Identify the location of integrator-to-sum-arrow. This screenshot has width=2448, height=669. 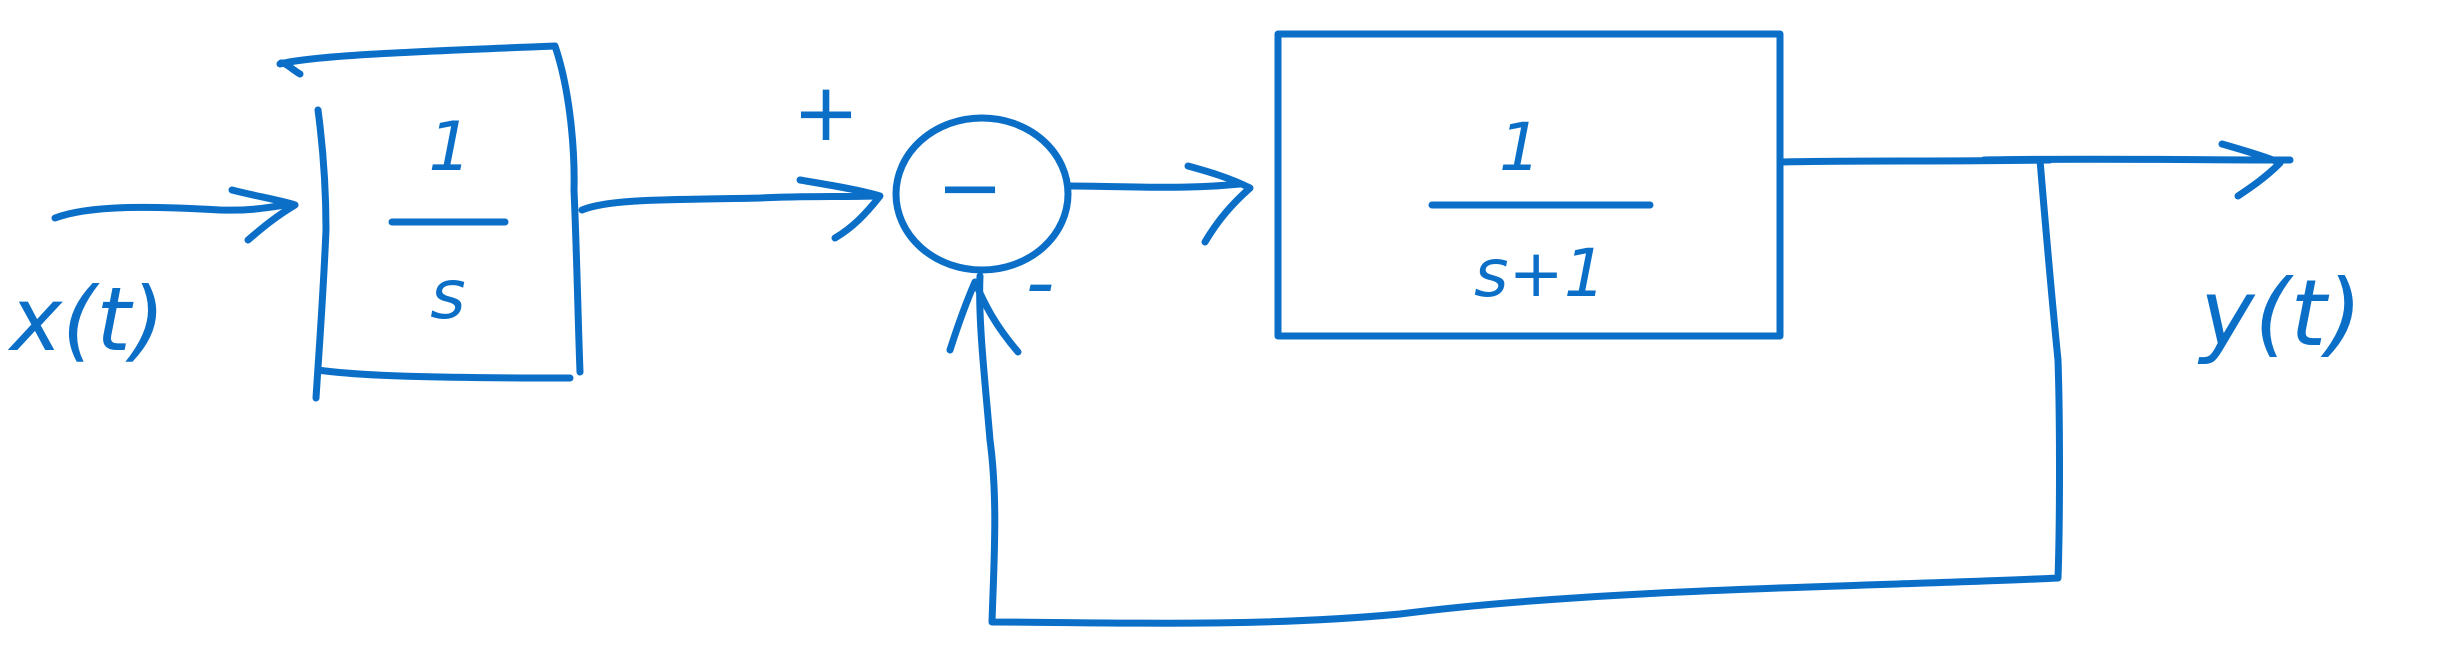
(730, 203).